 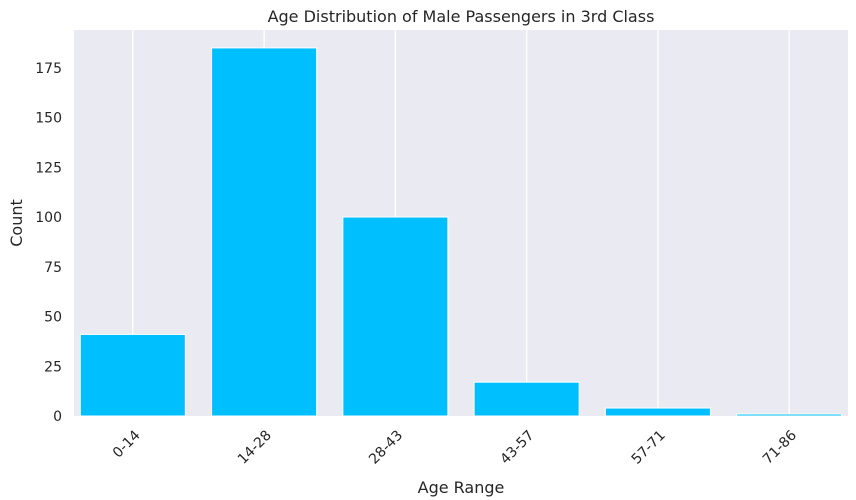 What do you see at coordinates (127, 444) in the screenshot?
I see `x-tick-label: 0-14` at bounding box center [127, 444].